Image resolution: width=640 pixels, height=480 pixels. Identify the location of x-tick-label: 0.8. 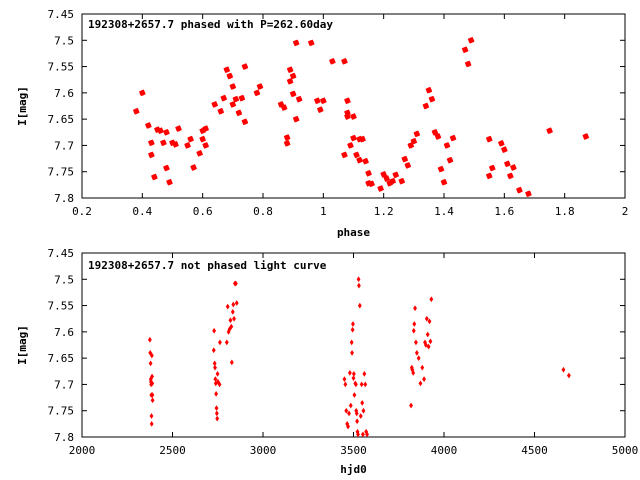
(263, 211).